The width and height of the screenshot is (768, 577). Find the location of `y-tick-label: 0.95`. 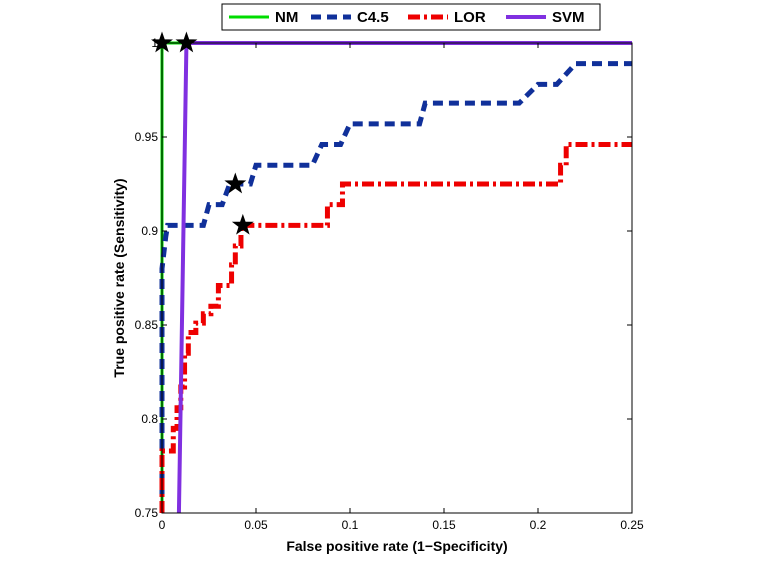

y-tick-label: 0.95 is located at coordinates (147, 137).